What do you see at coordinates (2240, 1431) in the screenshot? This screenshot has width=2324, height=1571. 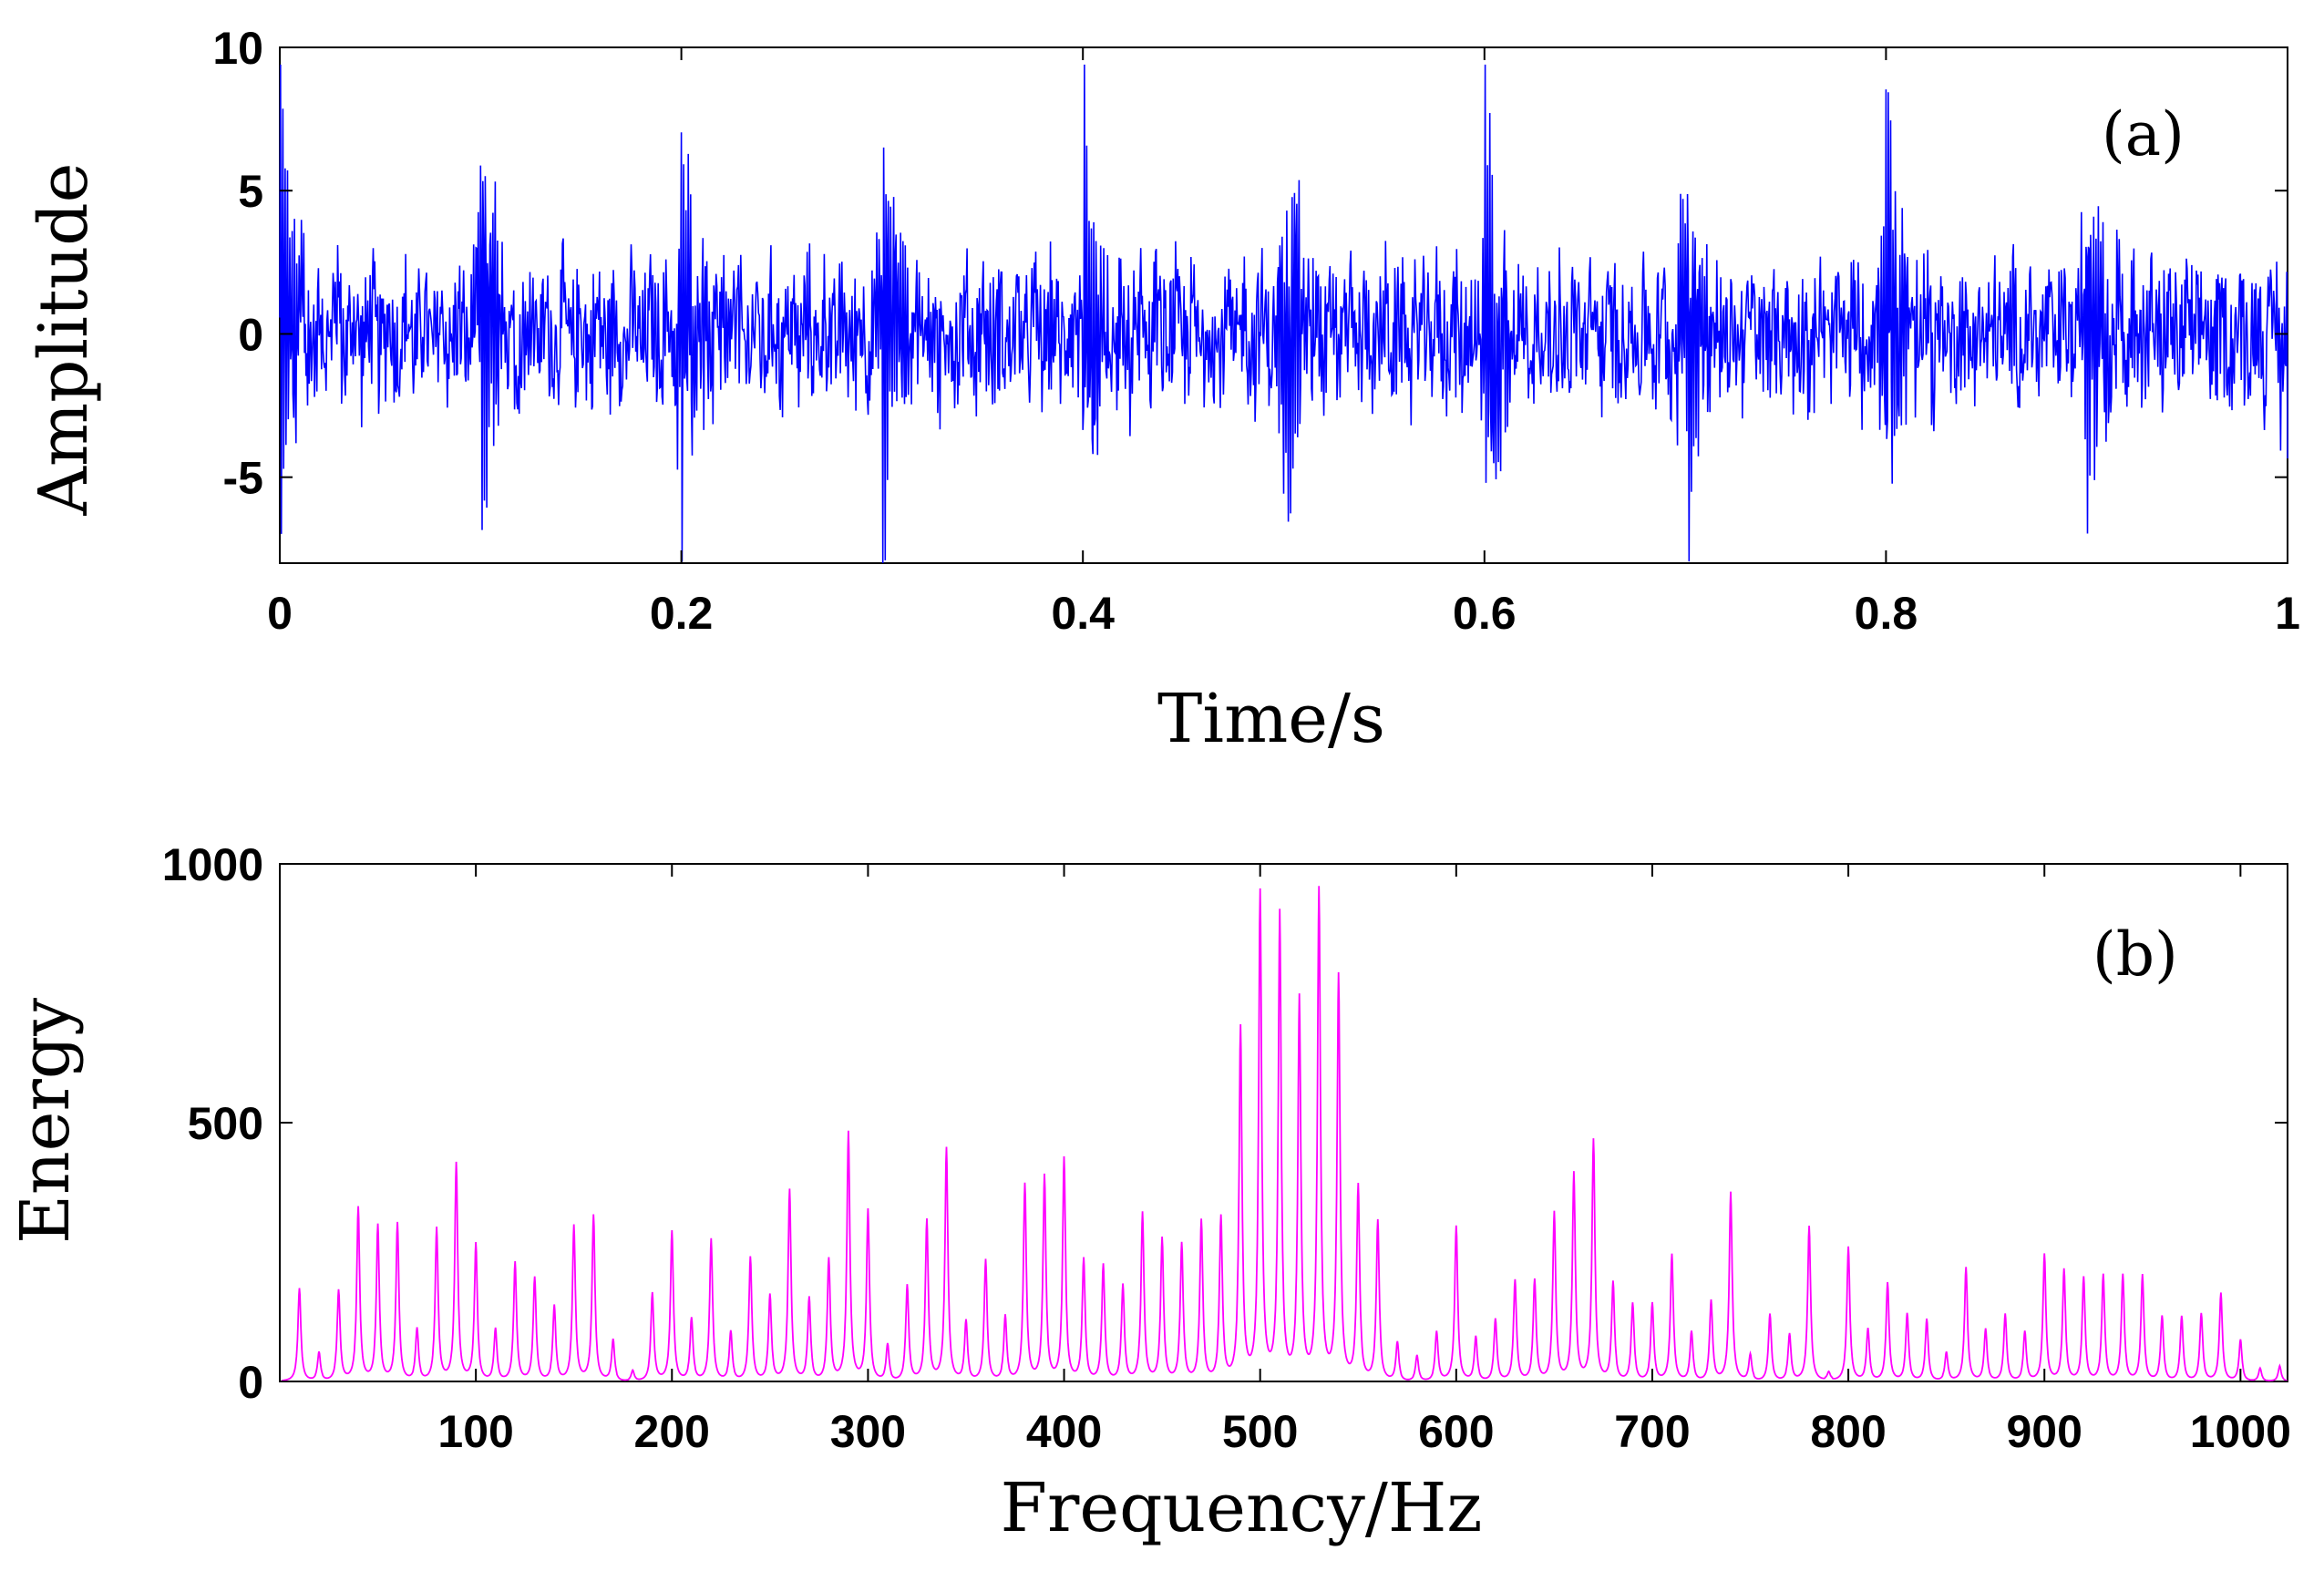 I see `chart-b-x-tick-label: 1000` at bounding box center [2240, 1431].